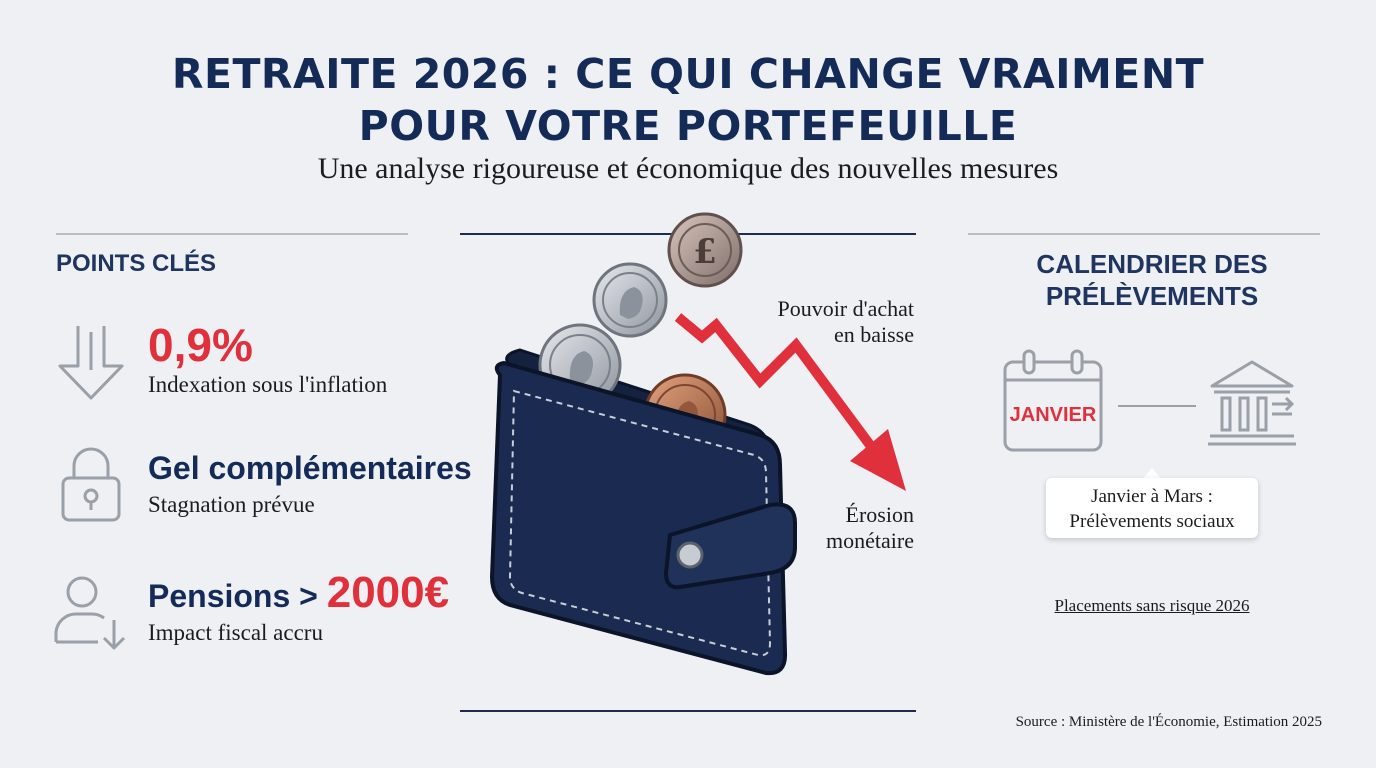 This screenshot has width=1376, height=768. I want to click on title-line-2: POUR VOTRE PORTEFEUILLE, so click(688, 126).